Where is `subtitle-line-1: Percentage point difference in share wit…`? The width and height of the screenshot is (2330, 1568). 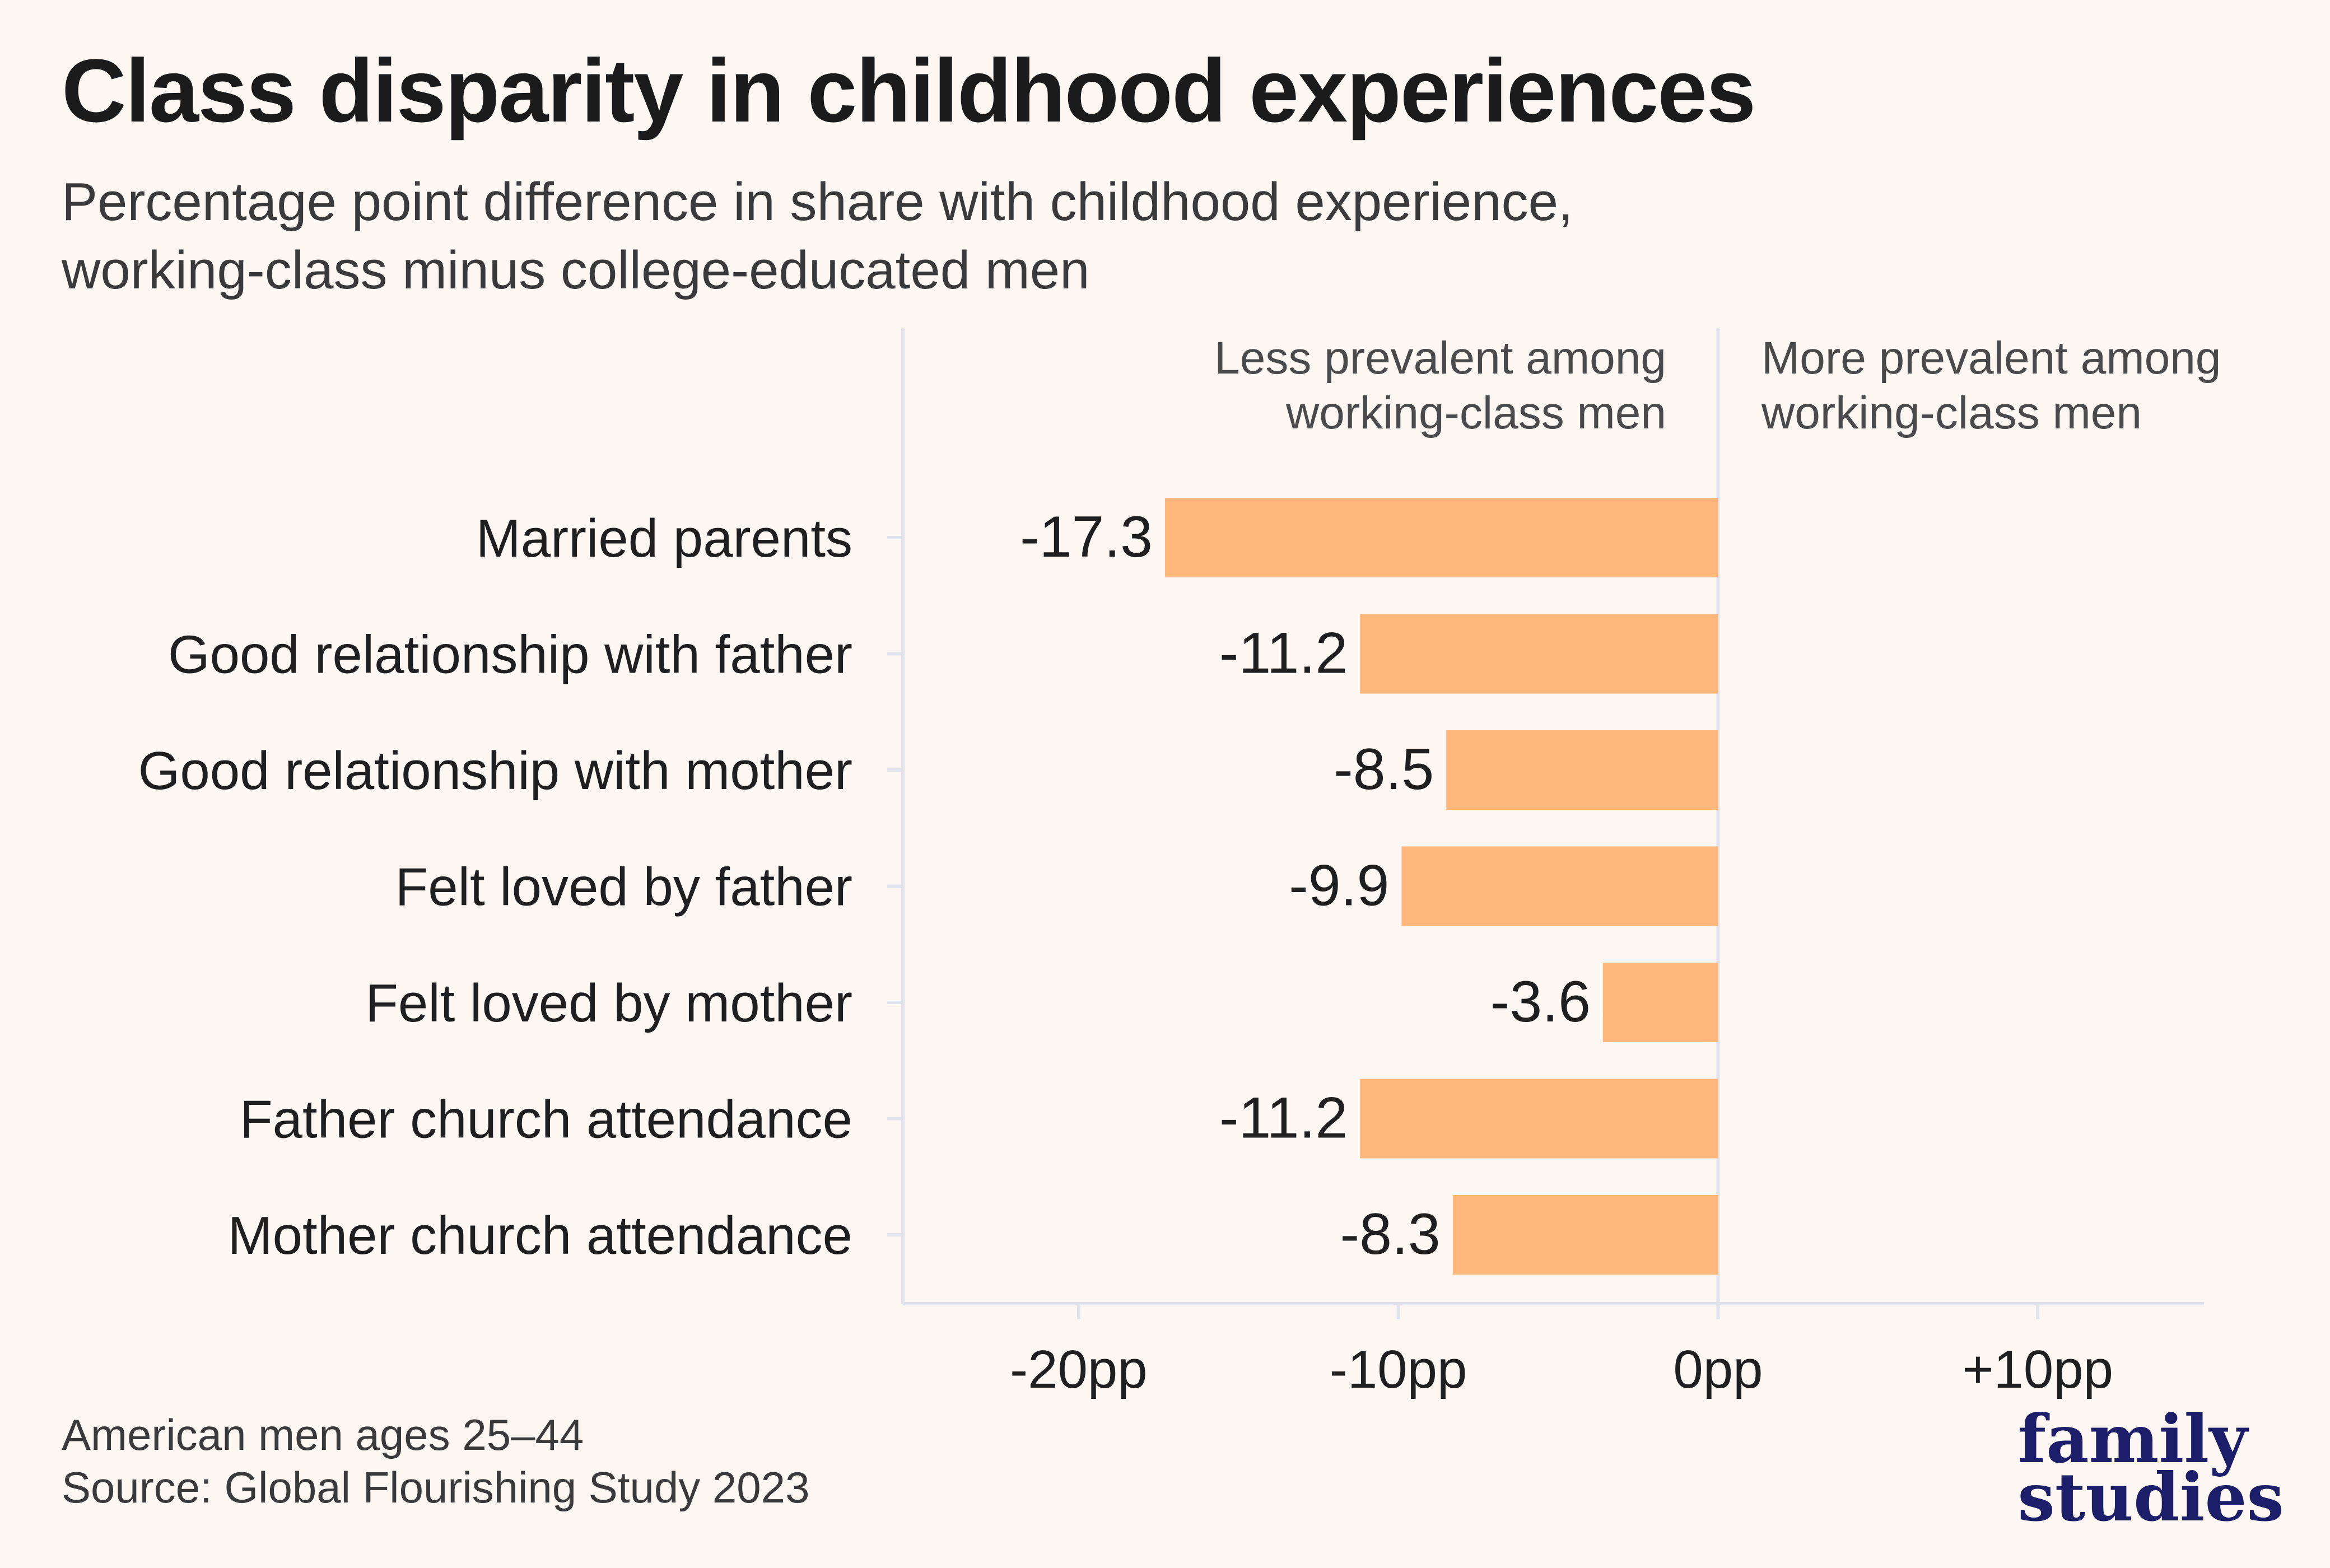 subtitle-line-1: Percentage point difference in share wit… is located at coordinates (817, 202).